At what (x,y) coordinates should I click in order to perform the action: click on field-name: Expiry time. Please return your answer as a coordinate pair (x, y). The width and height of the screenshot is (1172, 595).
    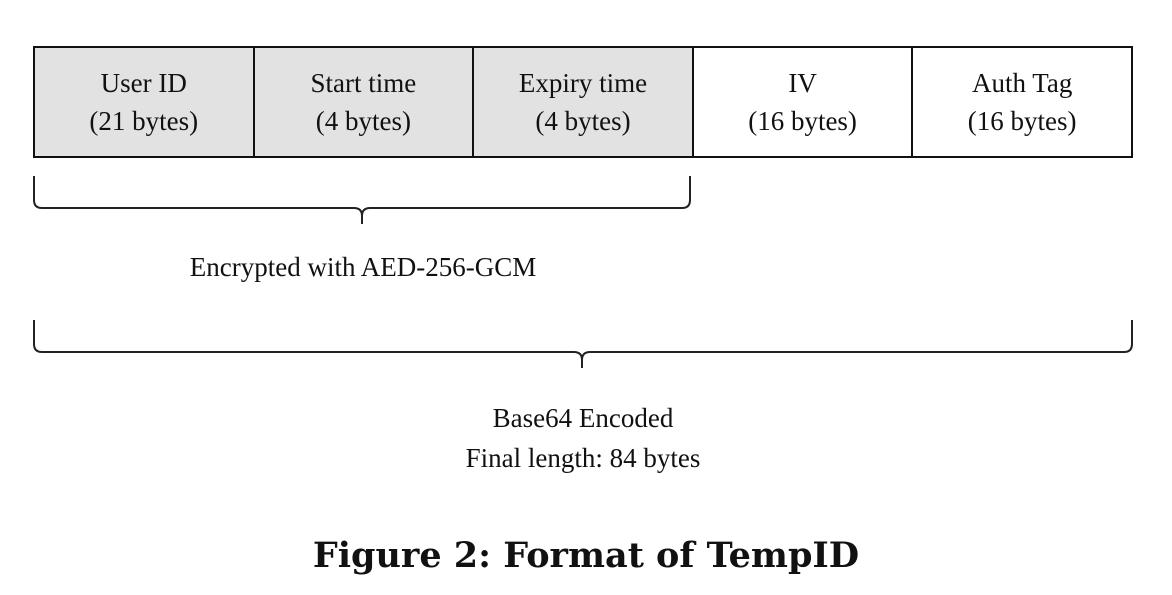
    Looking at the image, I should click on (583, 83).